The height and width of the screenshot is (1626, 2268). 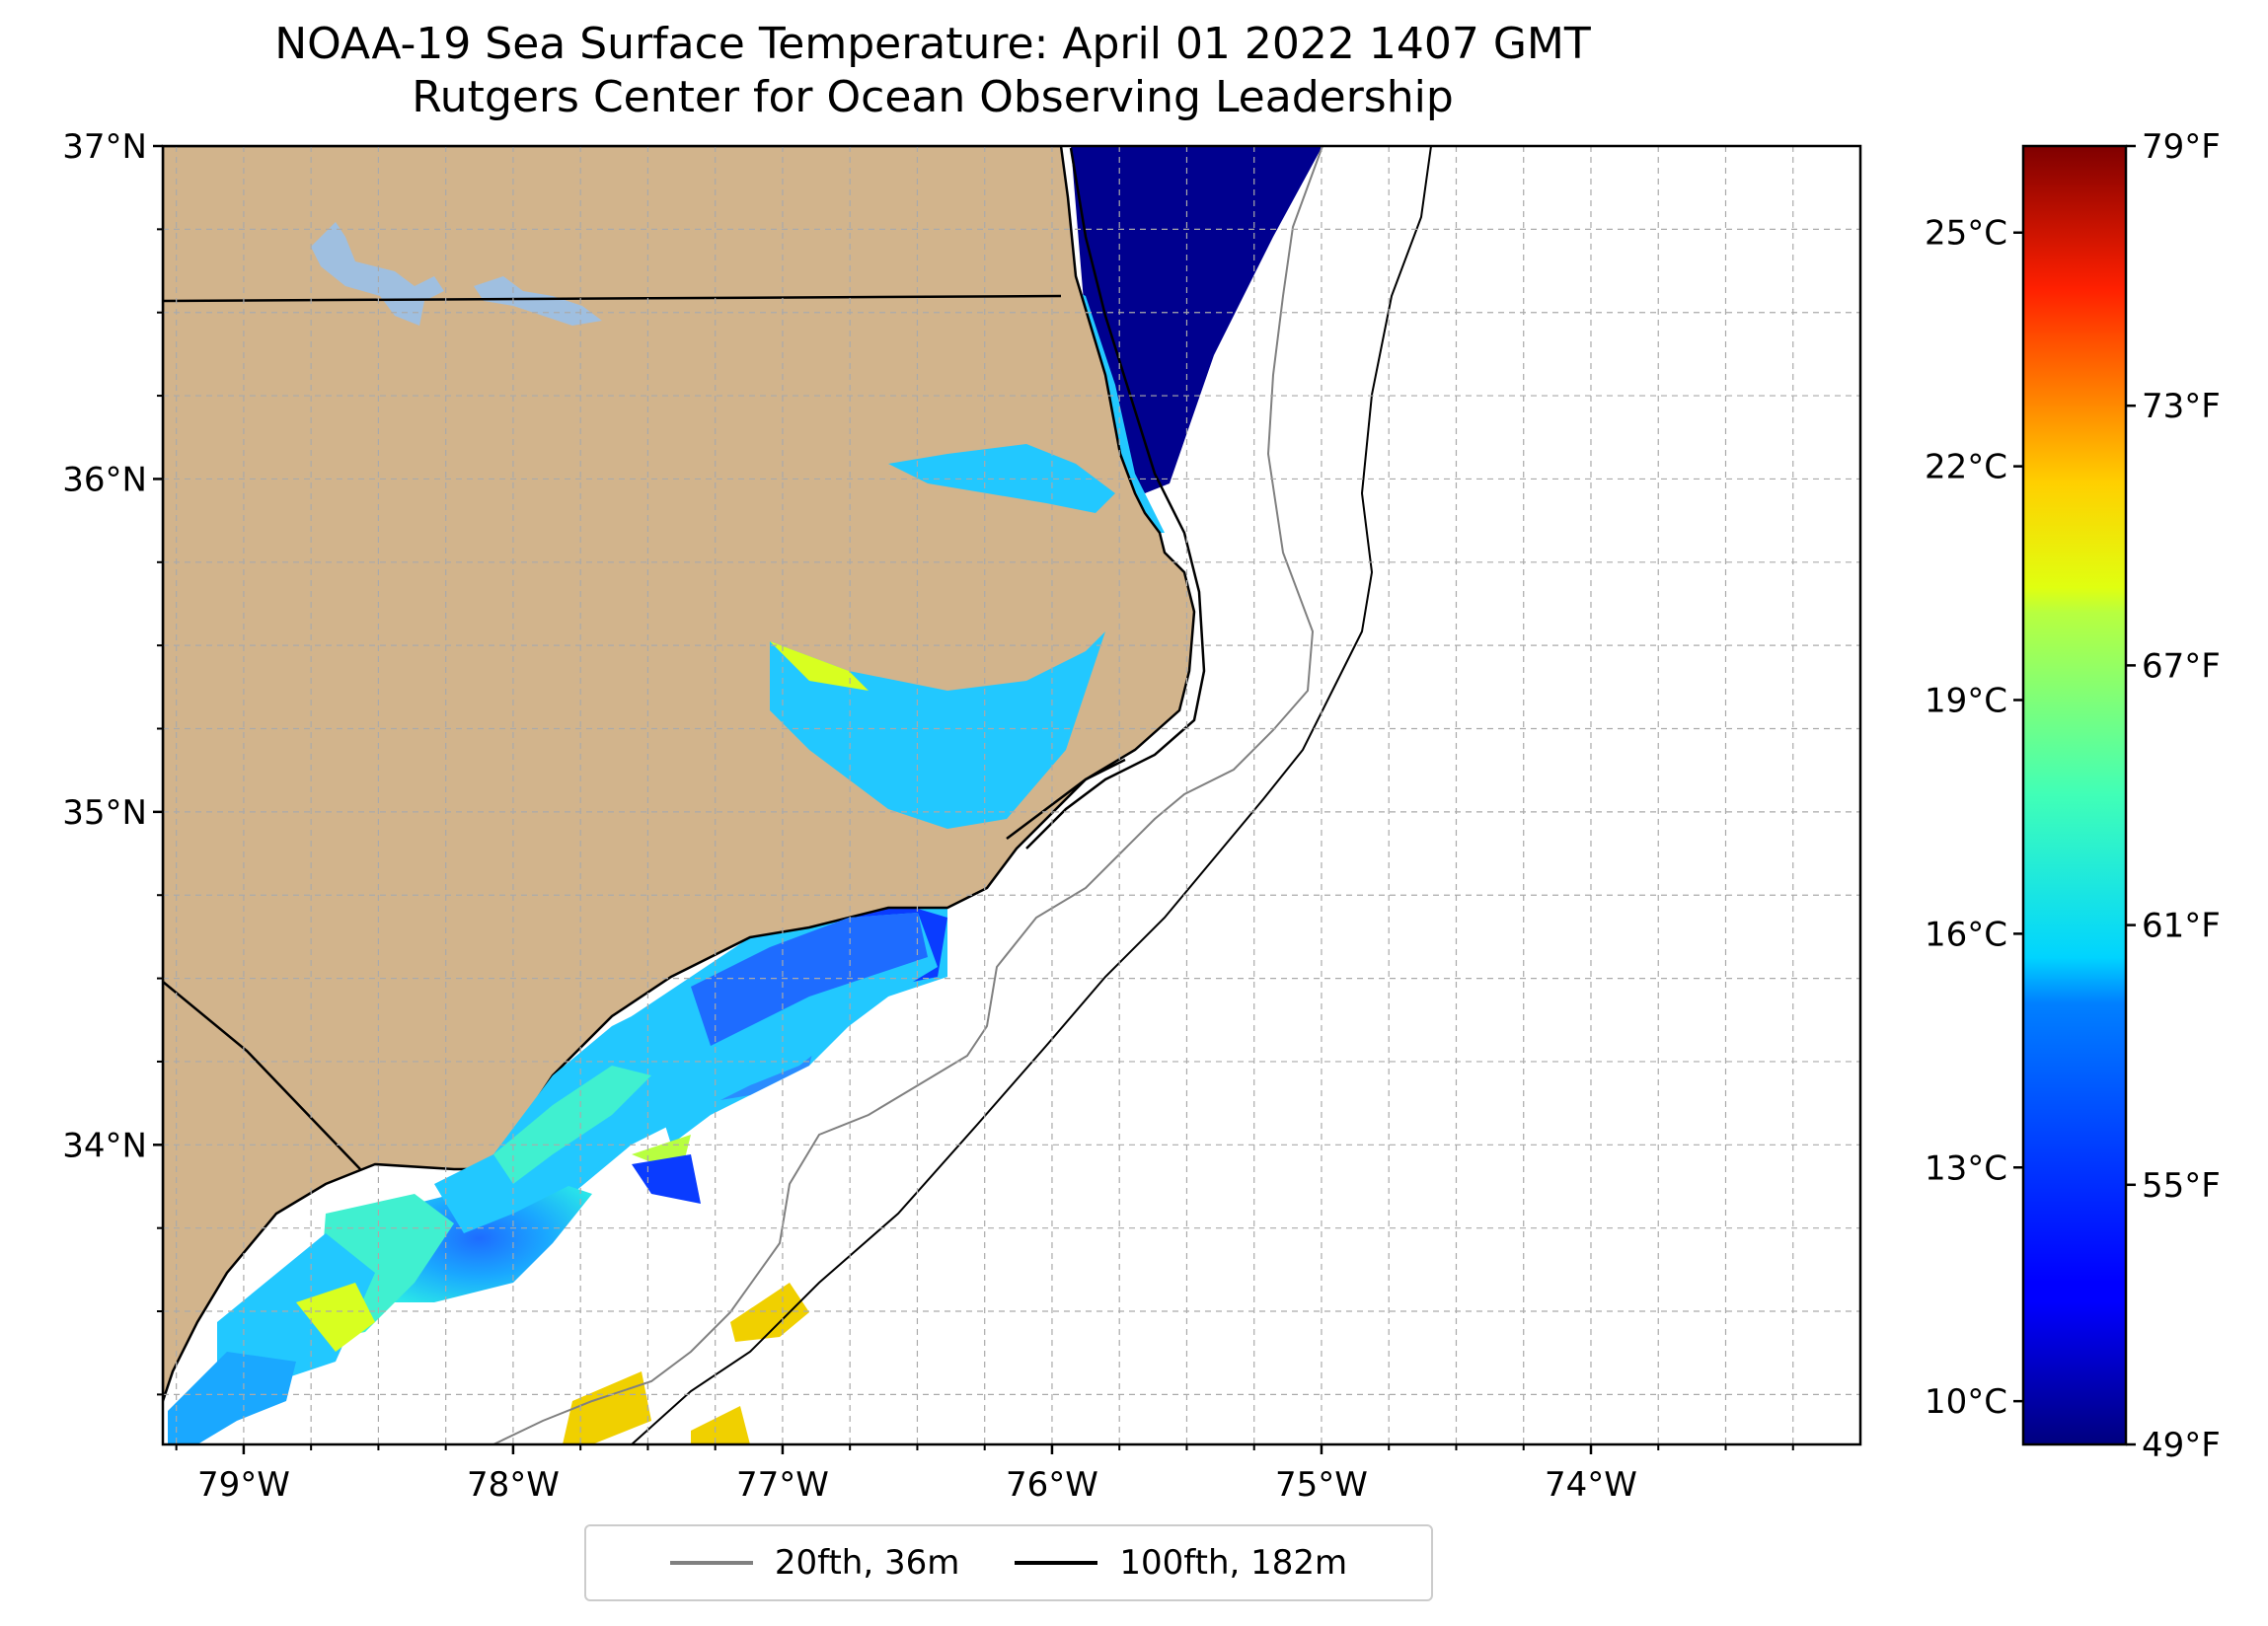 What do you see at coordinates (711, 1563) in the screenshot?
I see `legend-swatch-20fth` at bounding box center [711, 1563].